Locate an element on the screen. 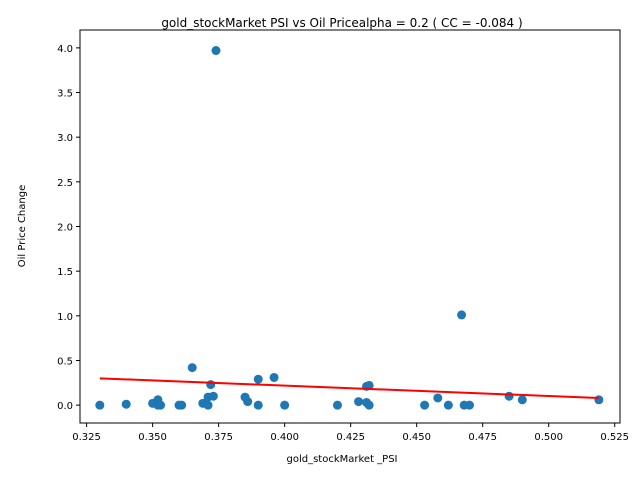 The height and width of the screenshot is (480, 640). y-tick-label: 1.5 is located at coordinates (65, 272).